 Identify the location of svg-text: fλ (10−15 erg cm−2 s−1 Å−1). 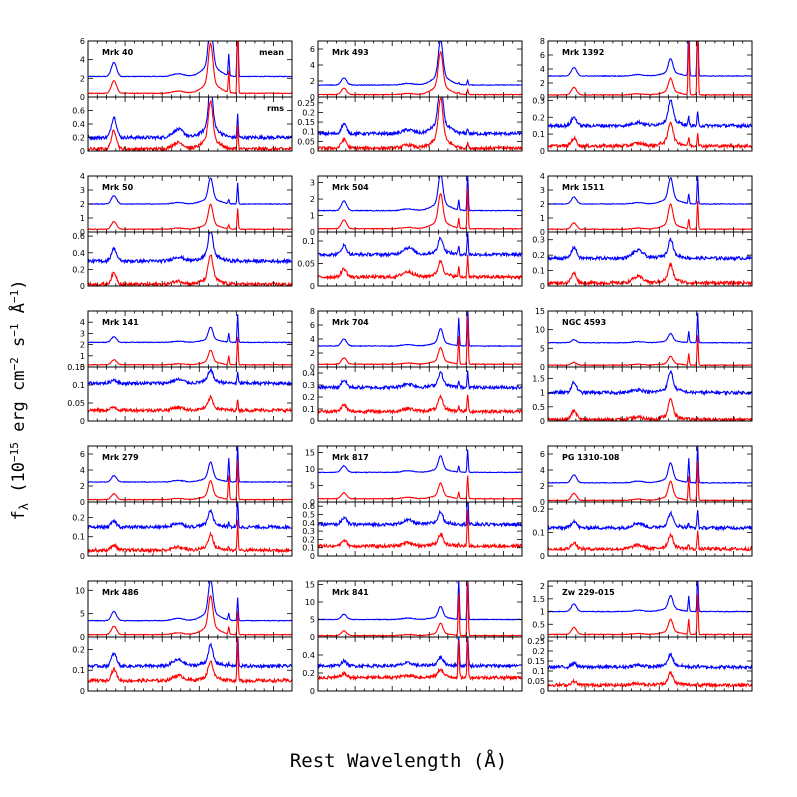
(19, 400).